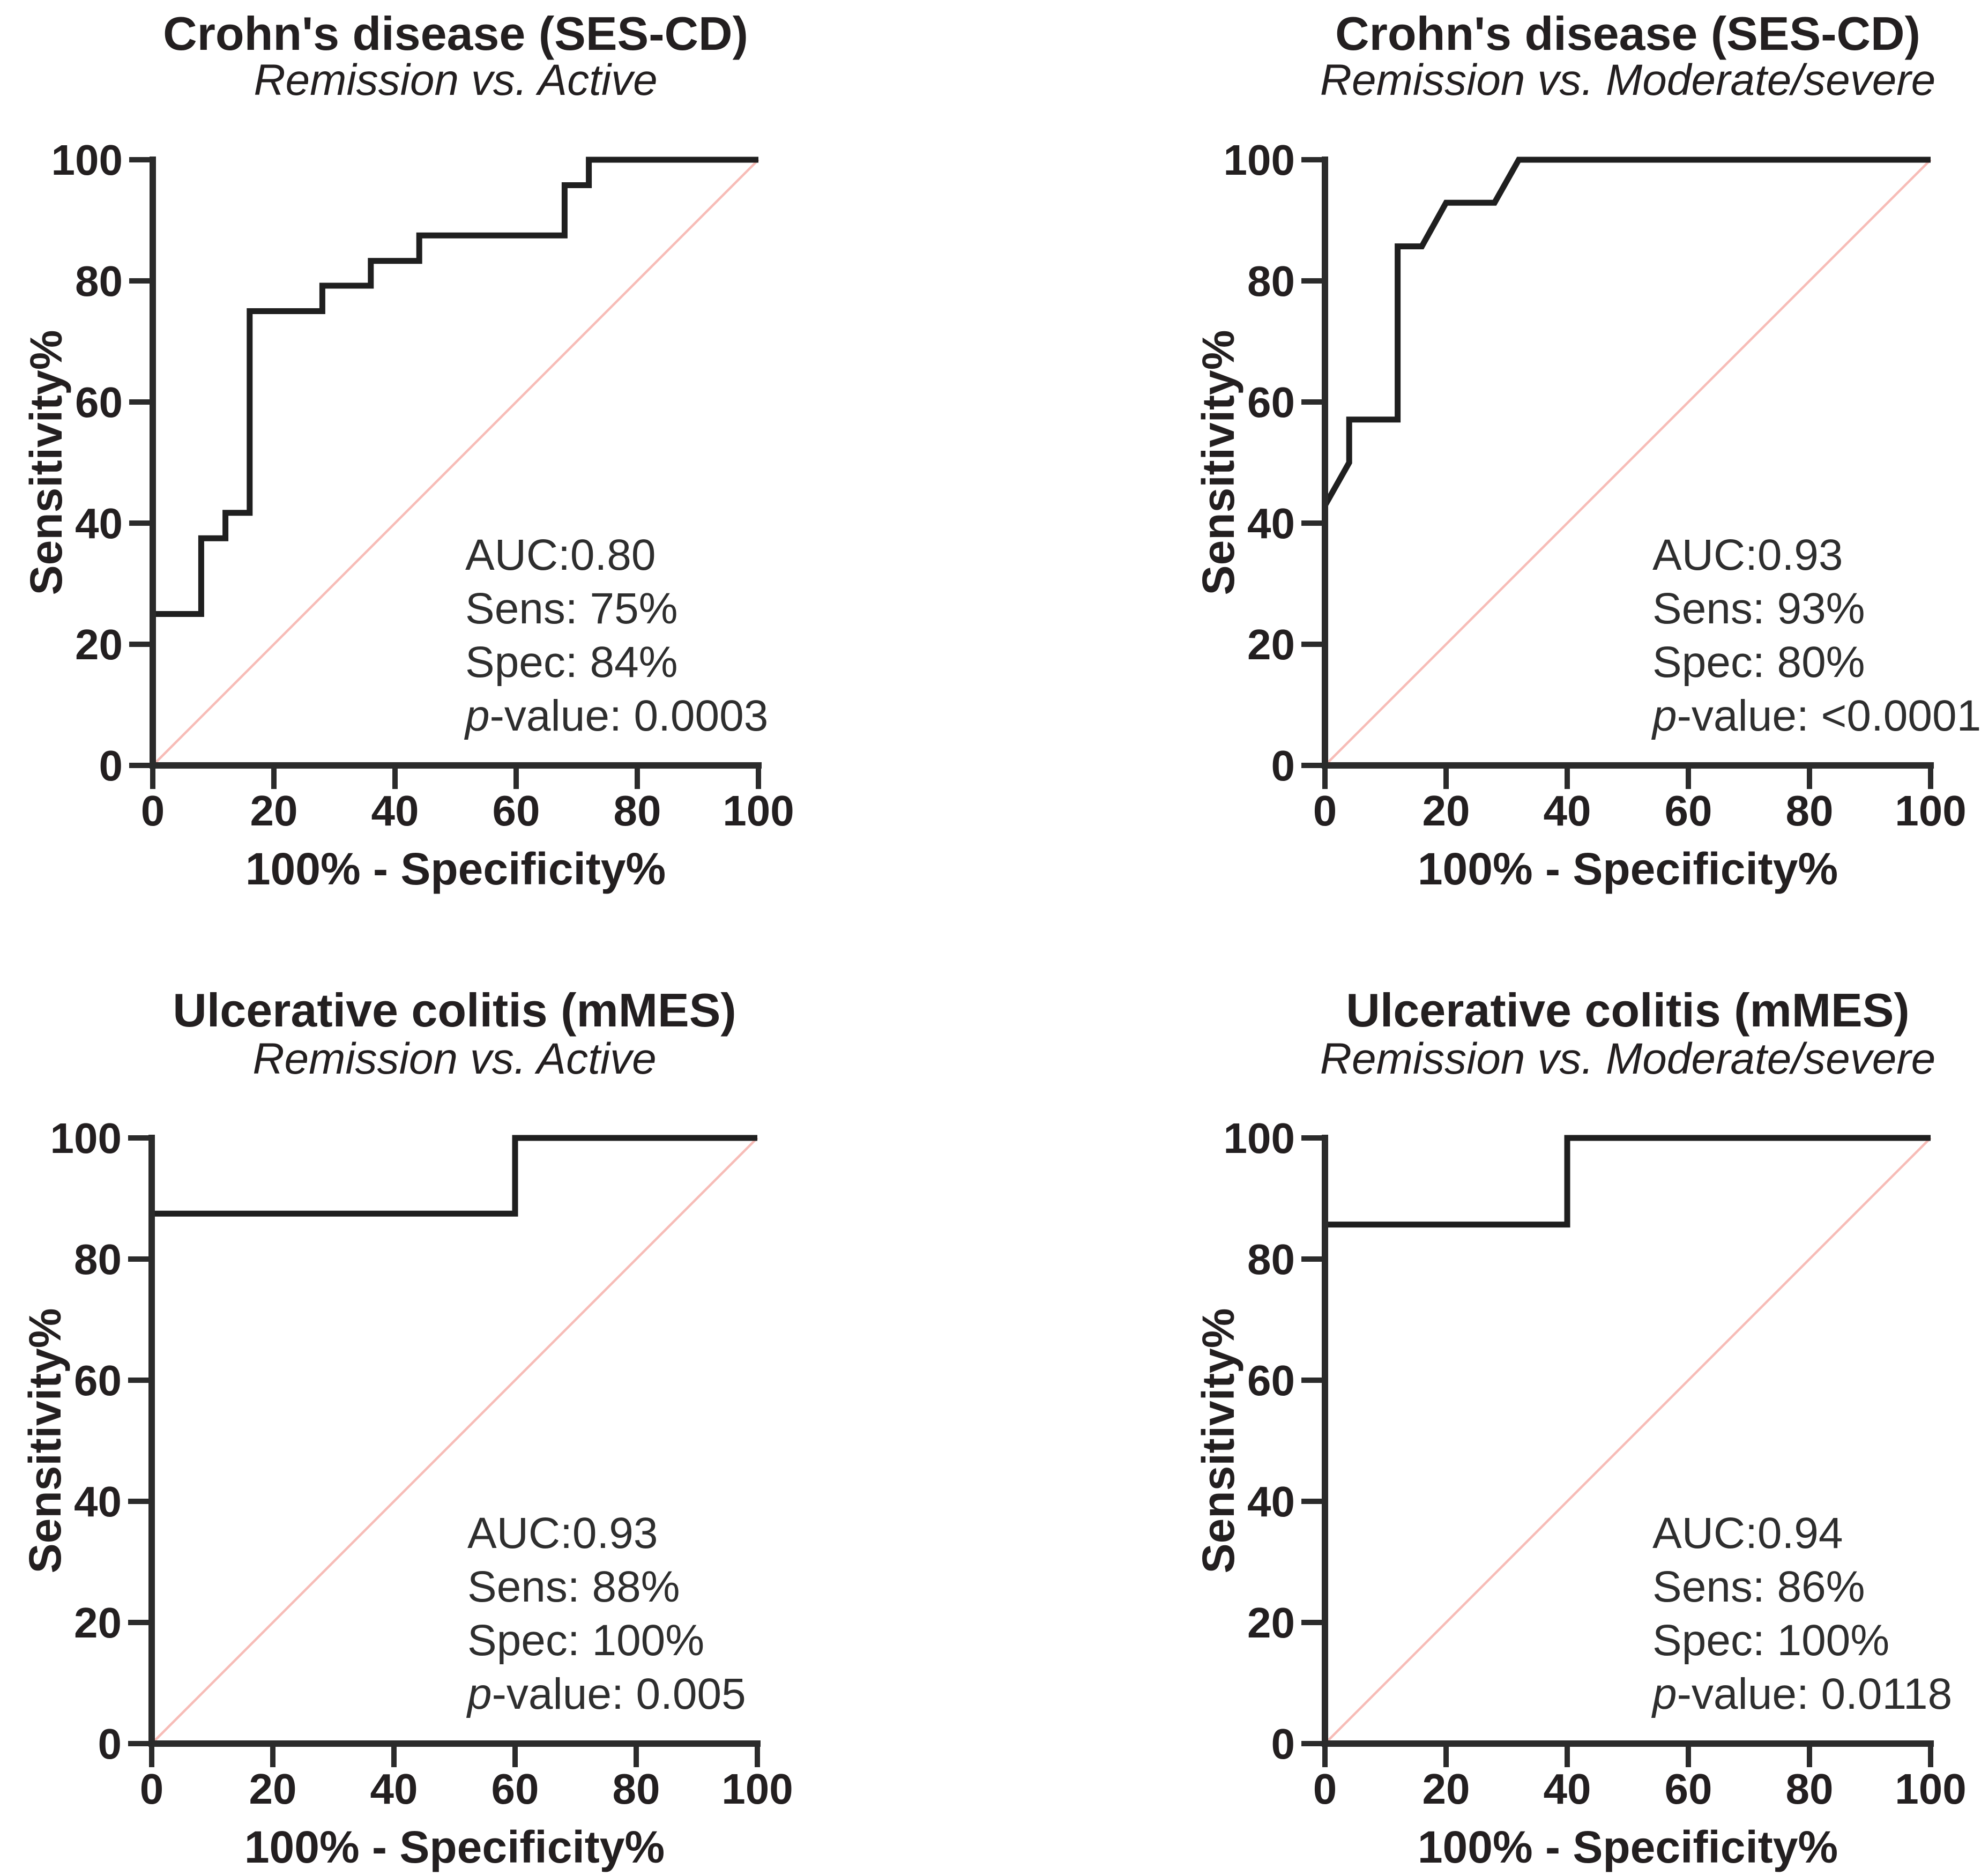 The height and width of the screenshot is (1876, 1981). Describe the element at coordinates (1801, 1694) in the screenshot. I see `annotation-pvalue: p-value: 0.0118` at that location.